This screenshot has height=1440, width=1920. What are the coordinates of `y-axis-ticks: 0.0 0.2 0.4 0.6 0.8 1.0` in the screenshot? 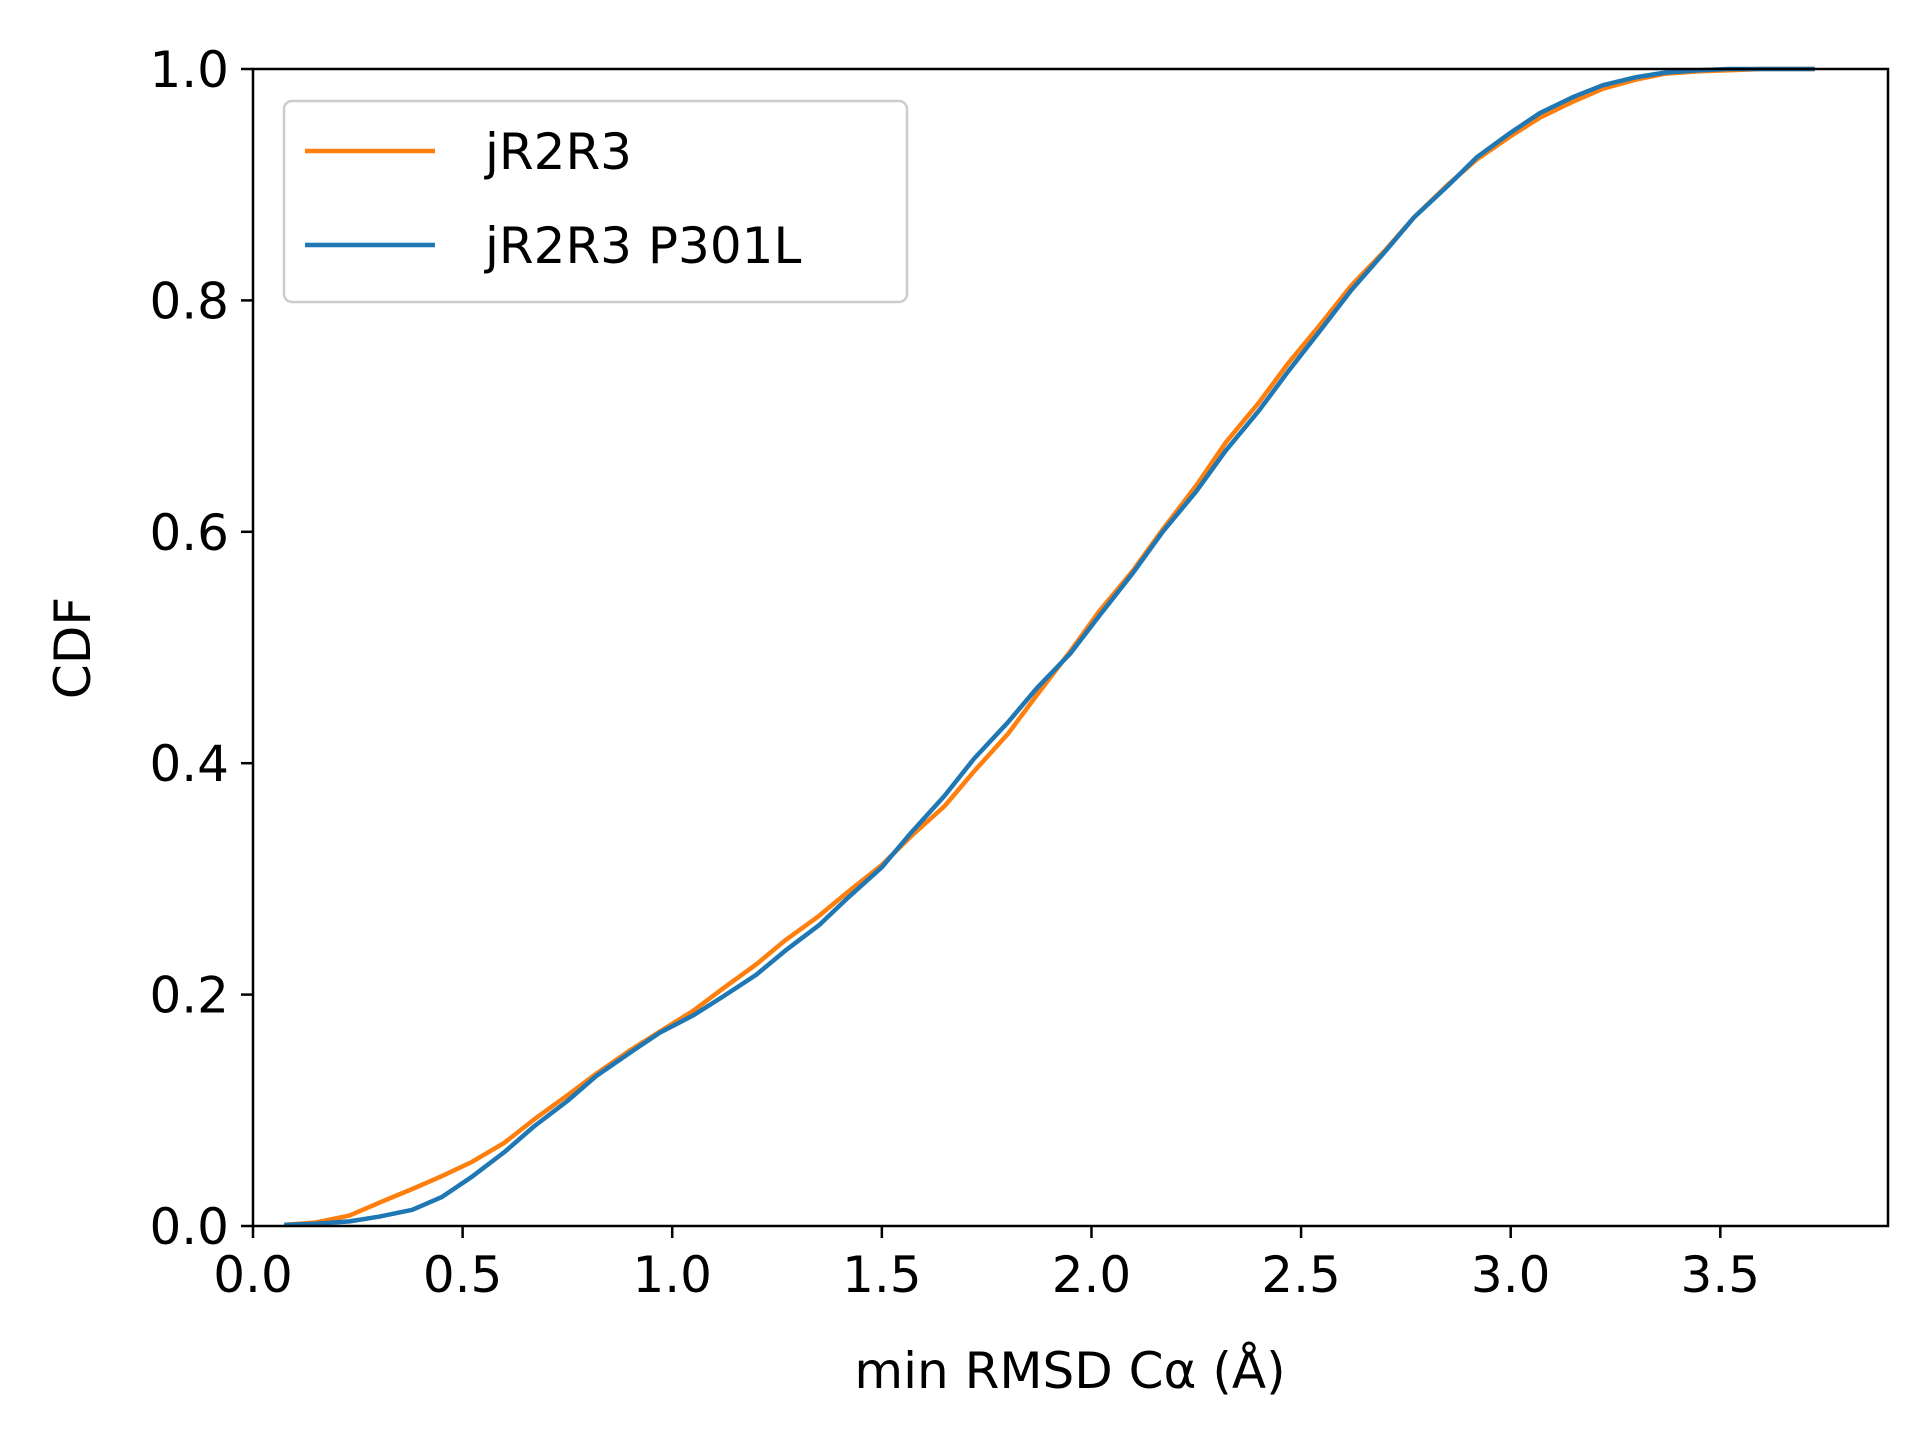 It's located at (201, 648).